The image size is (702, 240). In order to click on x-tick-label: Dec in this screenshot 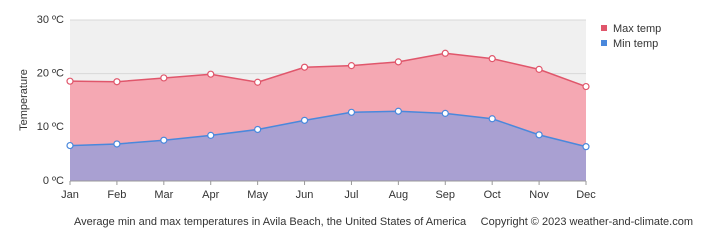, I will do `click(586, 195)`.